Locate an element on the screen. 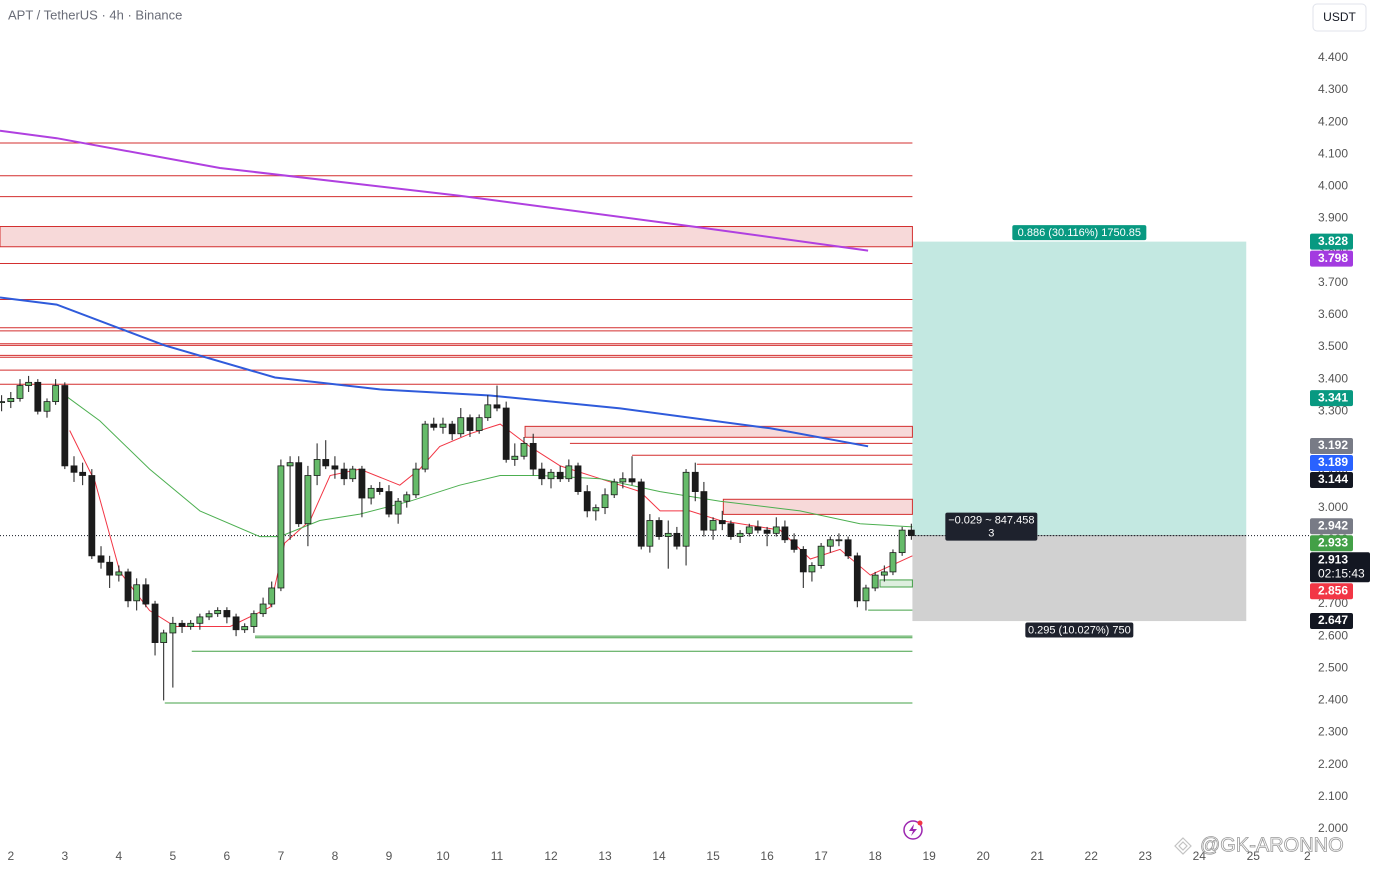 Image resolution: width=1375 pixels, height=871 pixels. y-tick-label: 2.500 is located at coordinates (1333, 667).